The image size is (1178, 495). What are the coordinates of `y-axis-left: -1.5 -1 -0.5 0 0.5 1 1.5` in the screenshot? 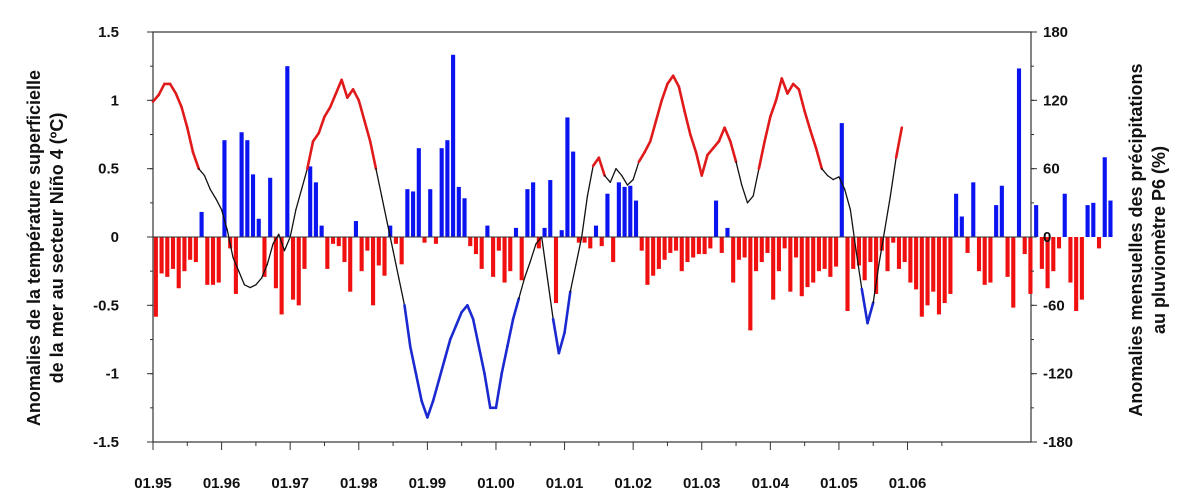 It's located at (123, 237).